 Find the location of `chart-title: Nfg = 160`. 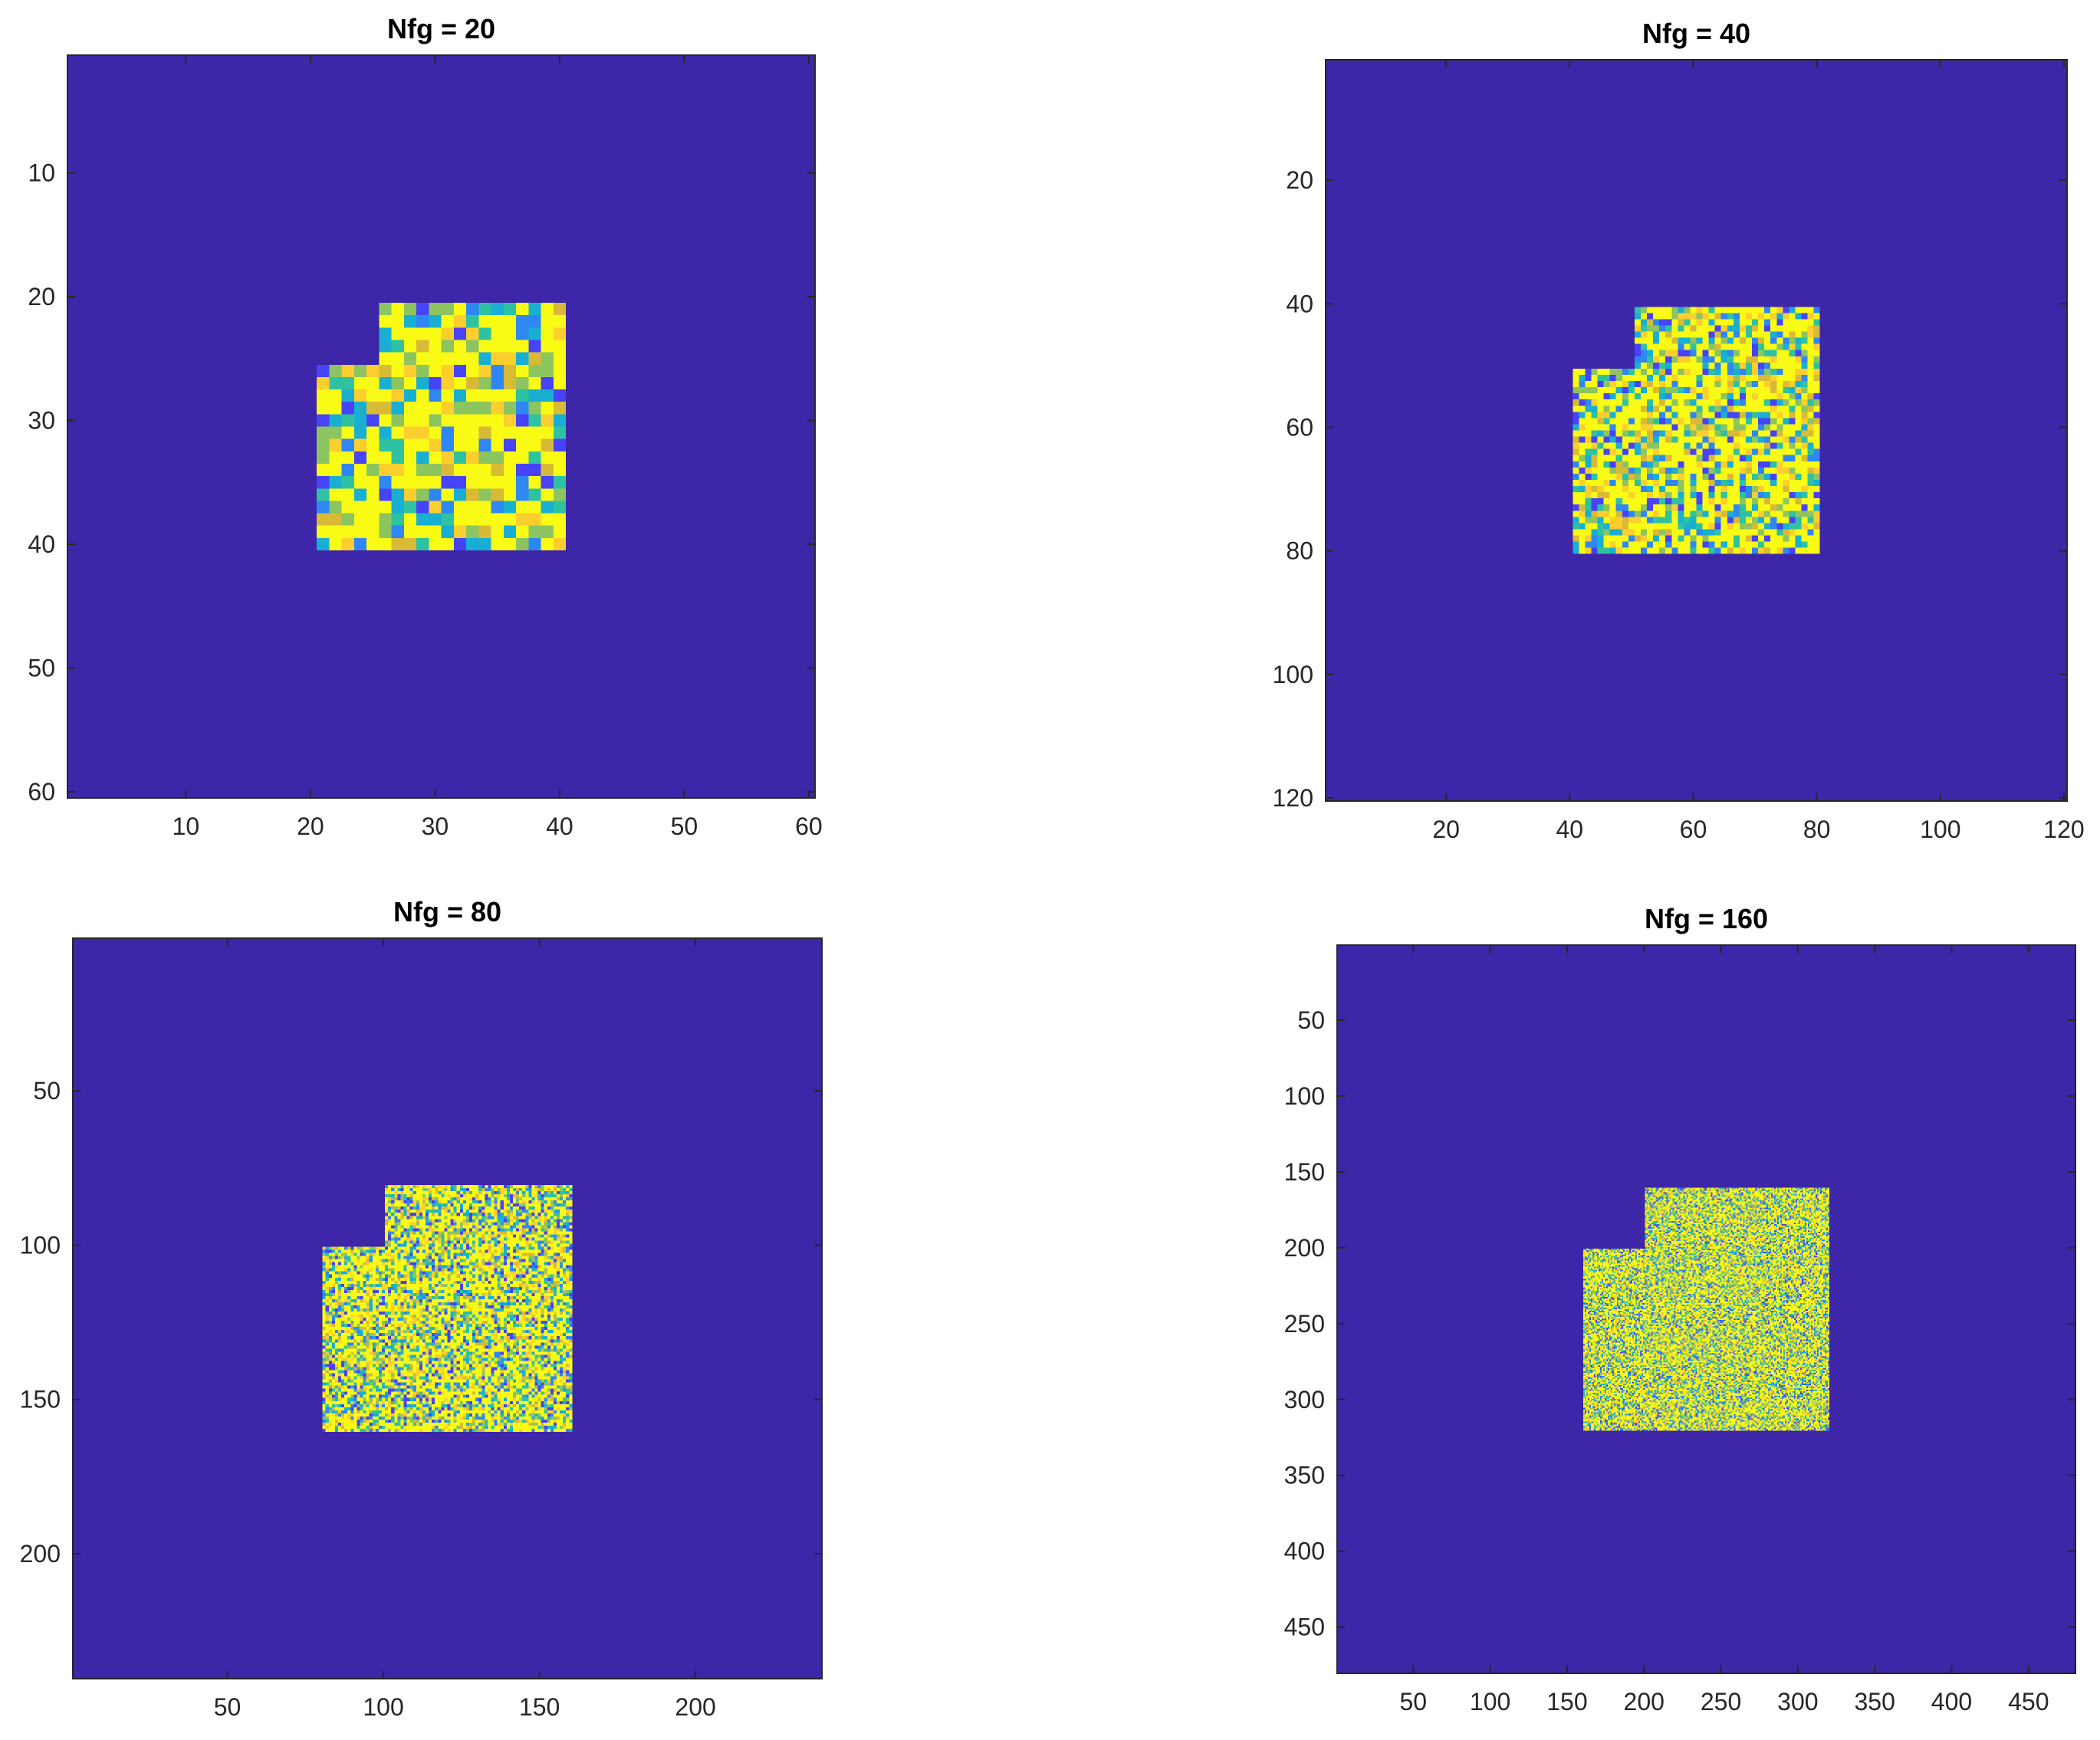

chart-title: Nfg = 160 is located at coordinates (1707, 918).